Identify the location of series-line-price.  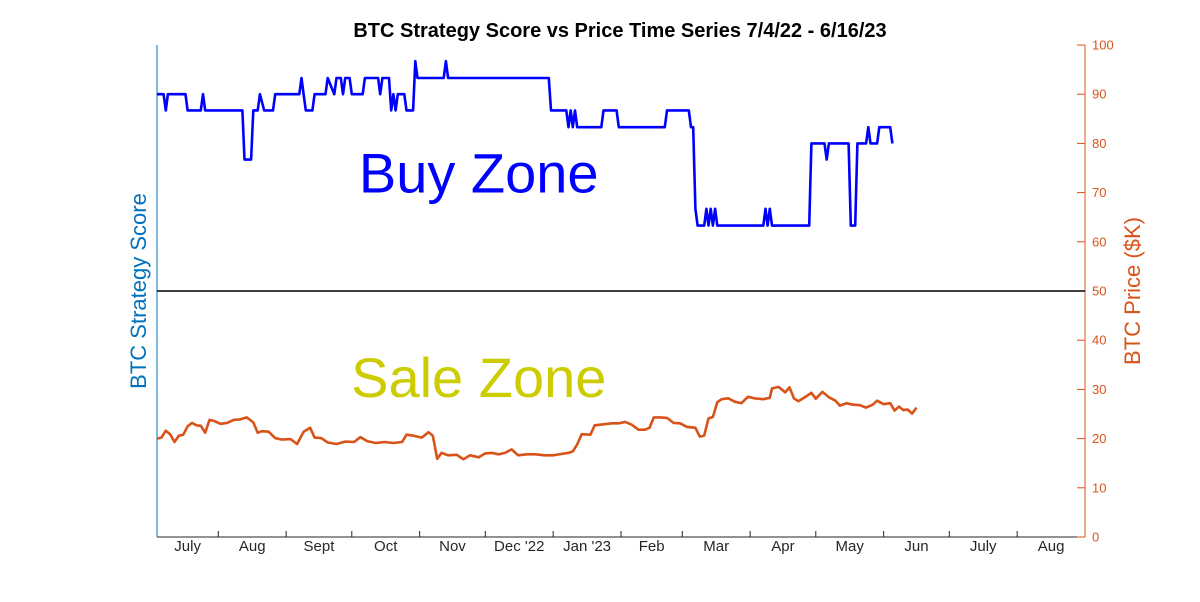
(537, 423).